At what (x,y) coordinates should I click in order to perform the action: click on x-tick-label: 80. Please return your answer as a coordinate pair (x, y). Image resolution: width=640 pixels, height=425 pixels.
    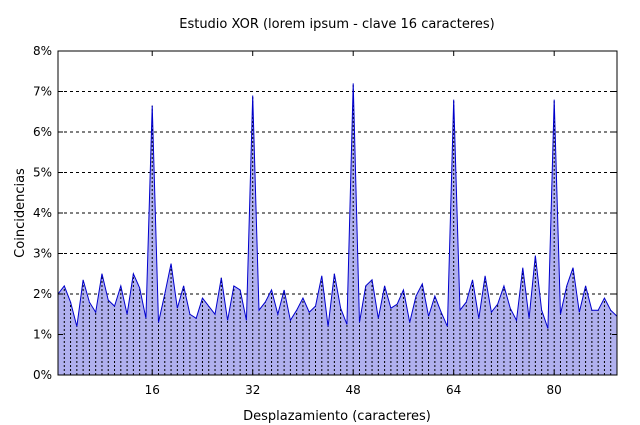
    Looking at the image, I should click on (554, 390).